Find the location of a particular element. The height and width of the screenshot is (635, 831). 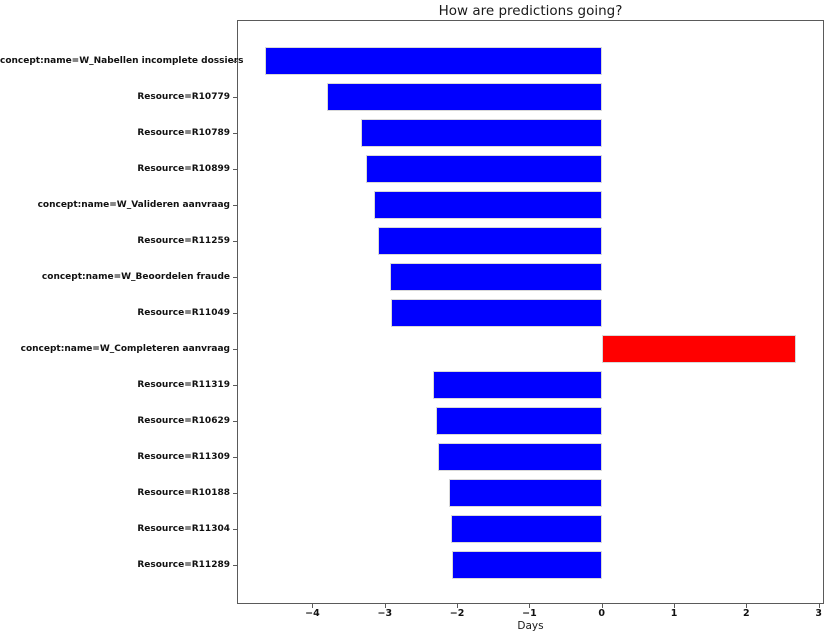

x-tick-label: 3 is located at coordinates (818, 613).